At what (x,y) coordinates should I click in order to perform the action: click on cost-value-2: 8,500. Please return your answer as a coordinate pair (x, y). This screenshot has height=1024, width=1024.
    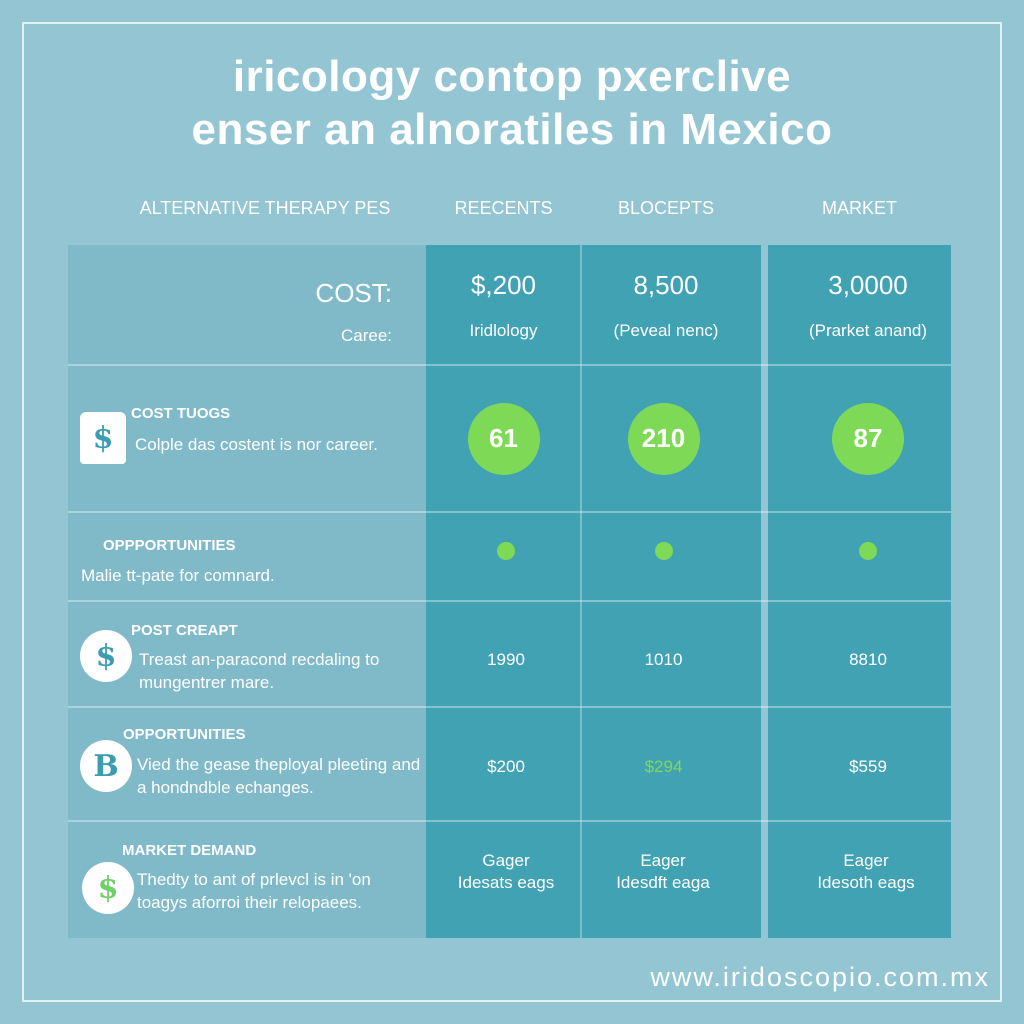
    Looking at the image, I should click on (666, 285).